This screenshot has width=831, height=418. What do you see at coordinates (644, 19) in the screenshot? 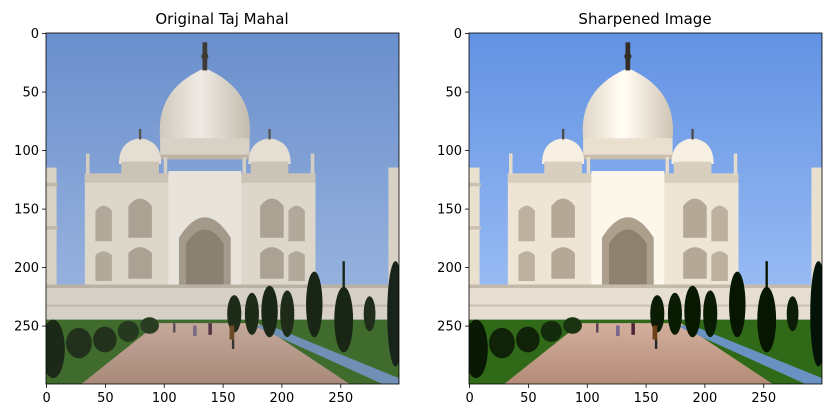
I see `panel-title: Sharpened Image` at bounding box center [644, 19].